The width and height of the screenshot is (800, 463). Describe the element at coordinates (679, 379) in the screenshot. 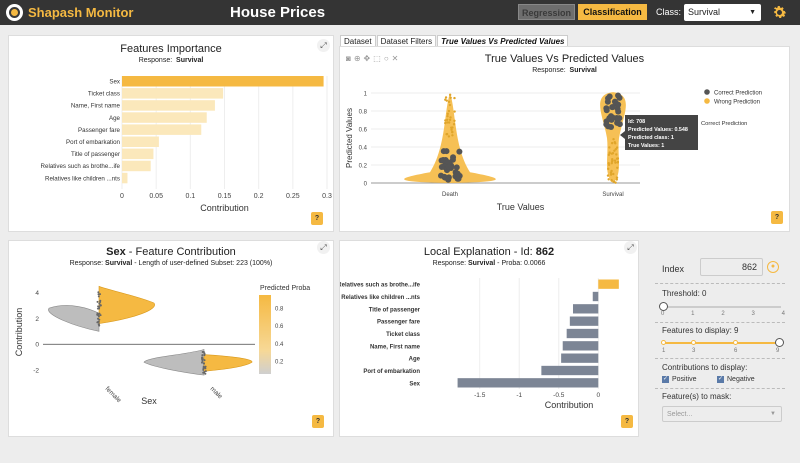

I see `positive-checkbox: ✓ Positive` at that location.